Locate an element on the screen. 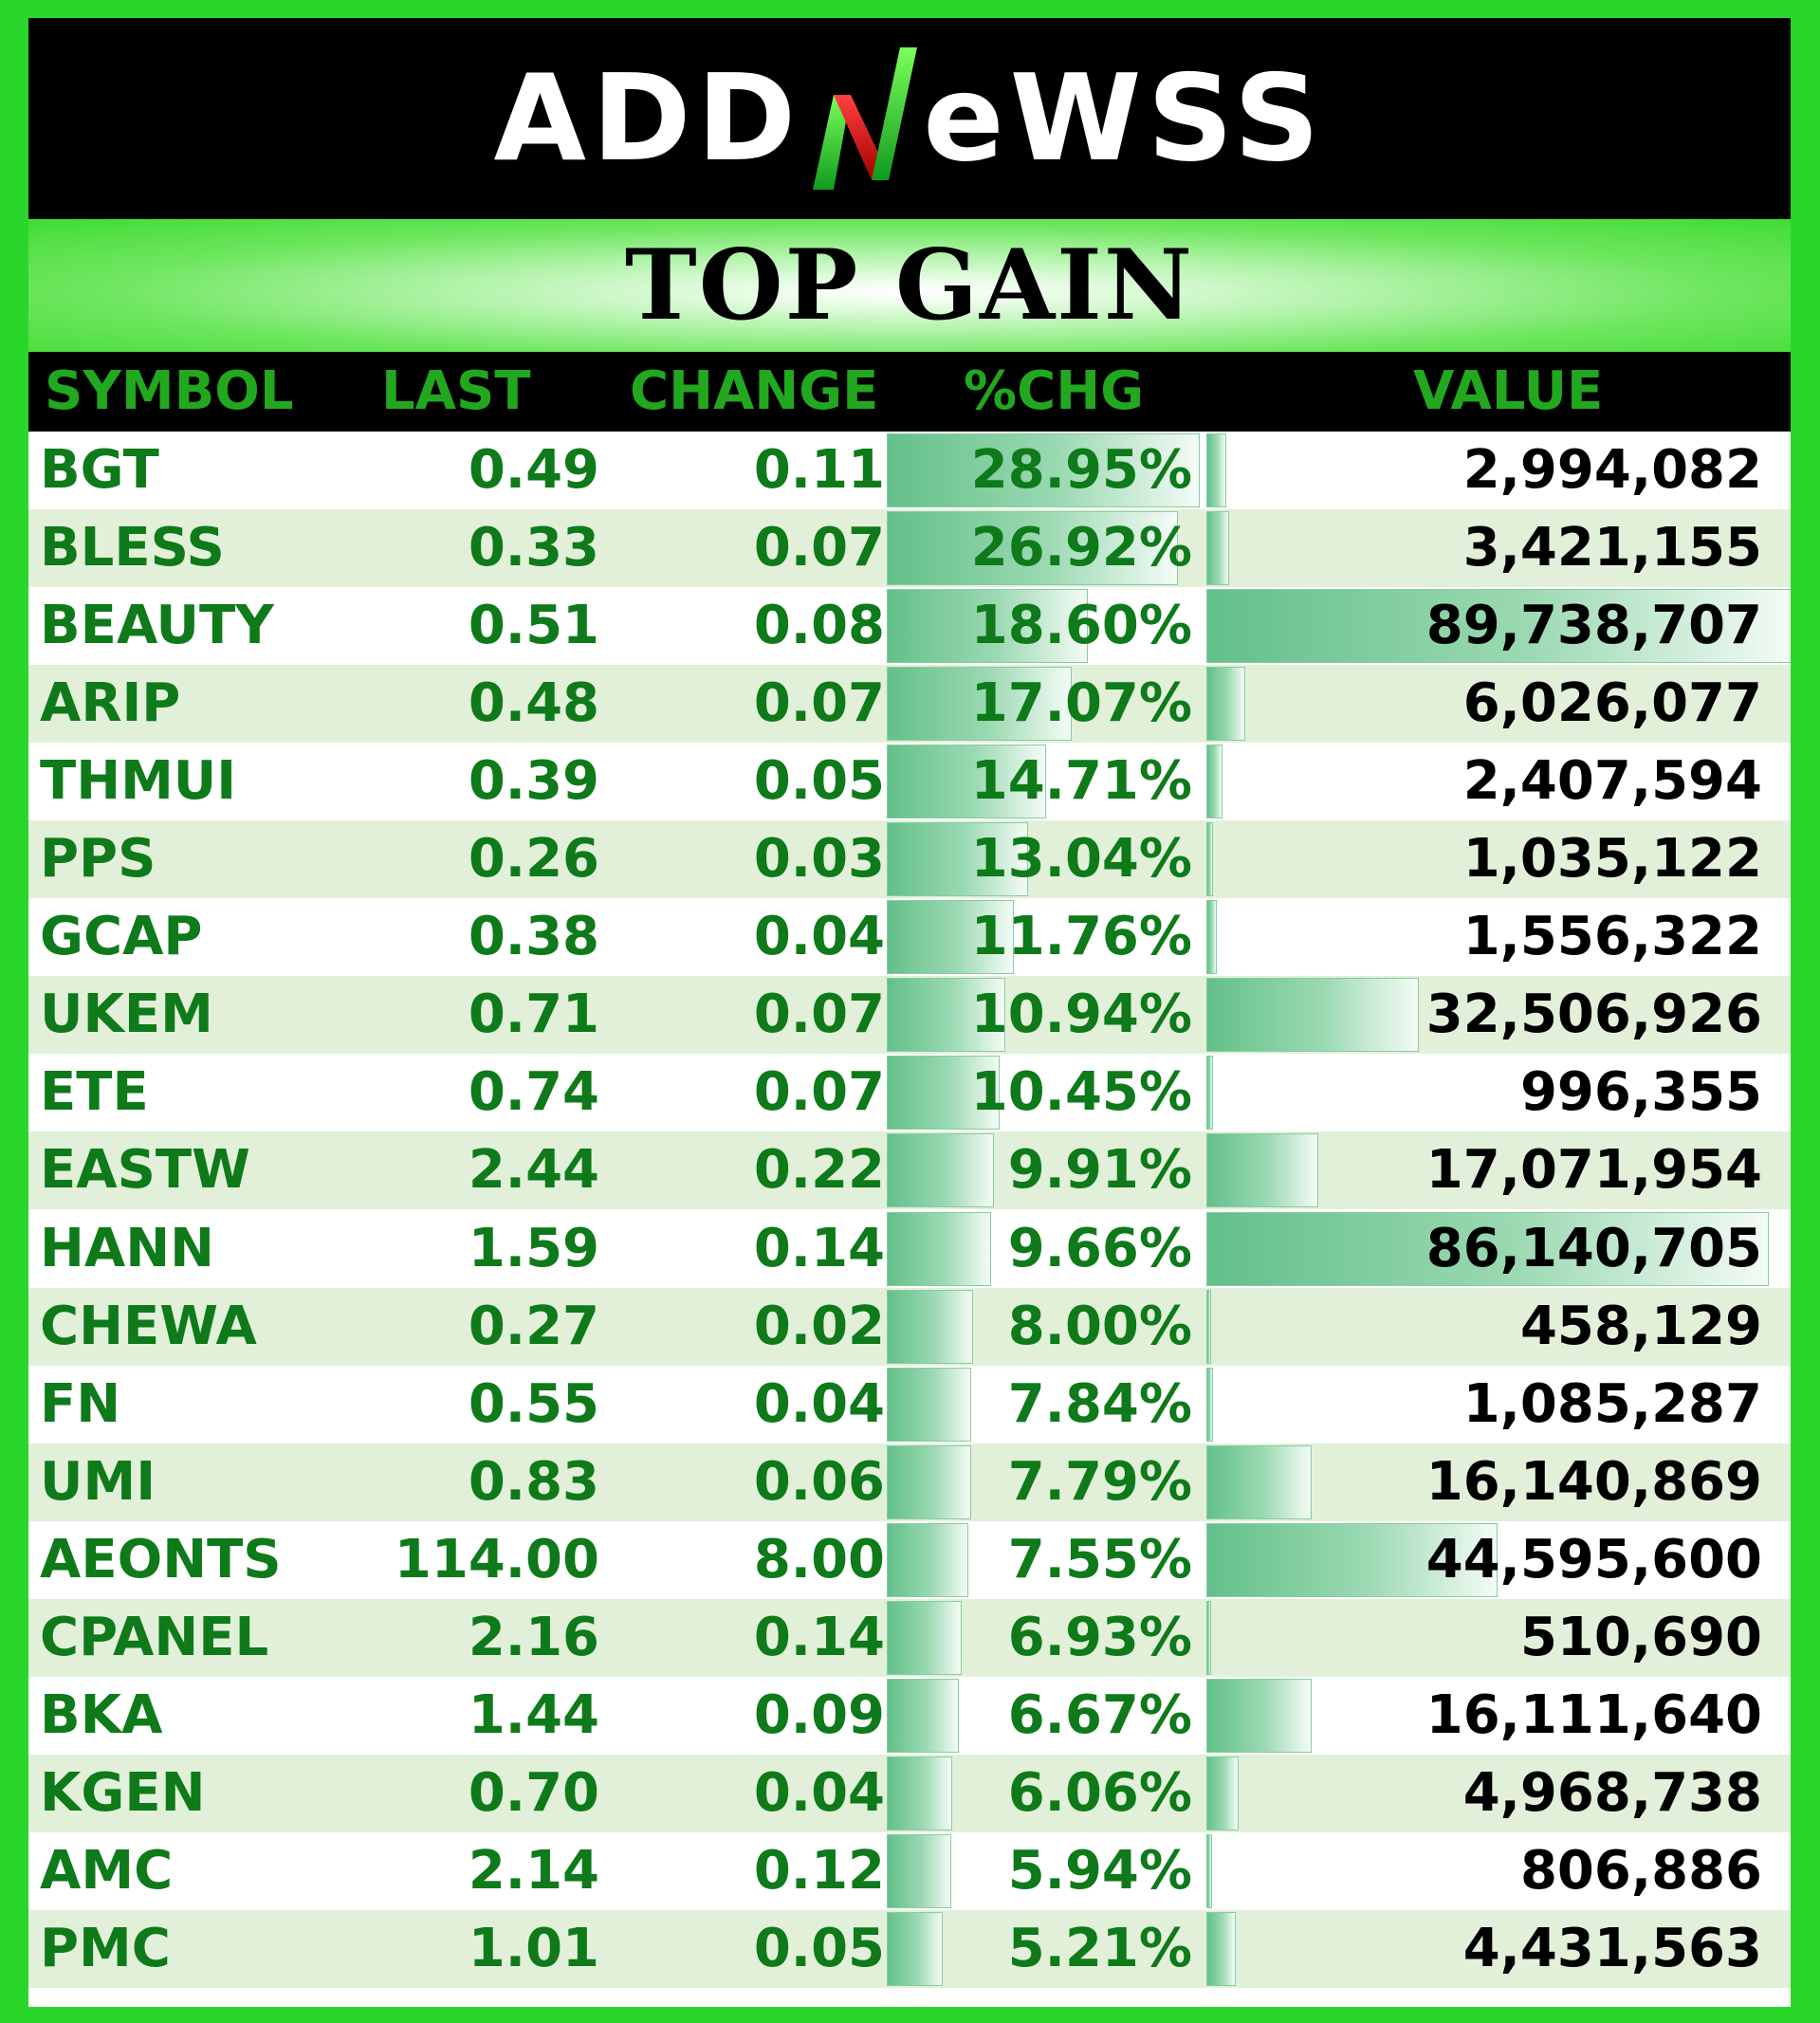 Image resolution: width=1820 pixels, height=2023 pixels. symbol-cell: BGT is located at coordinates (99, 470).